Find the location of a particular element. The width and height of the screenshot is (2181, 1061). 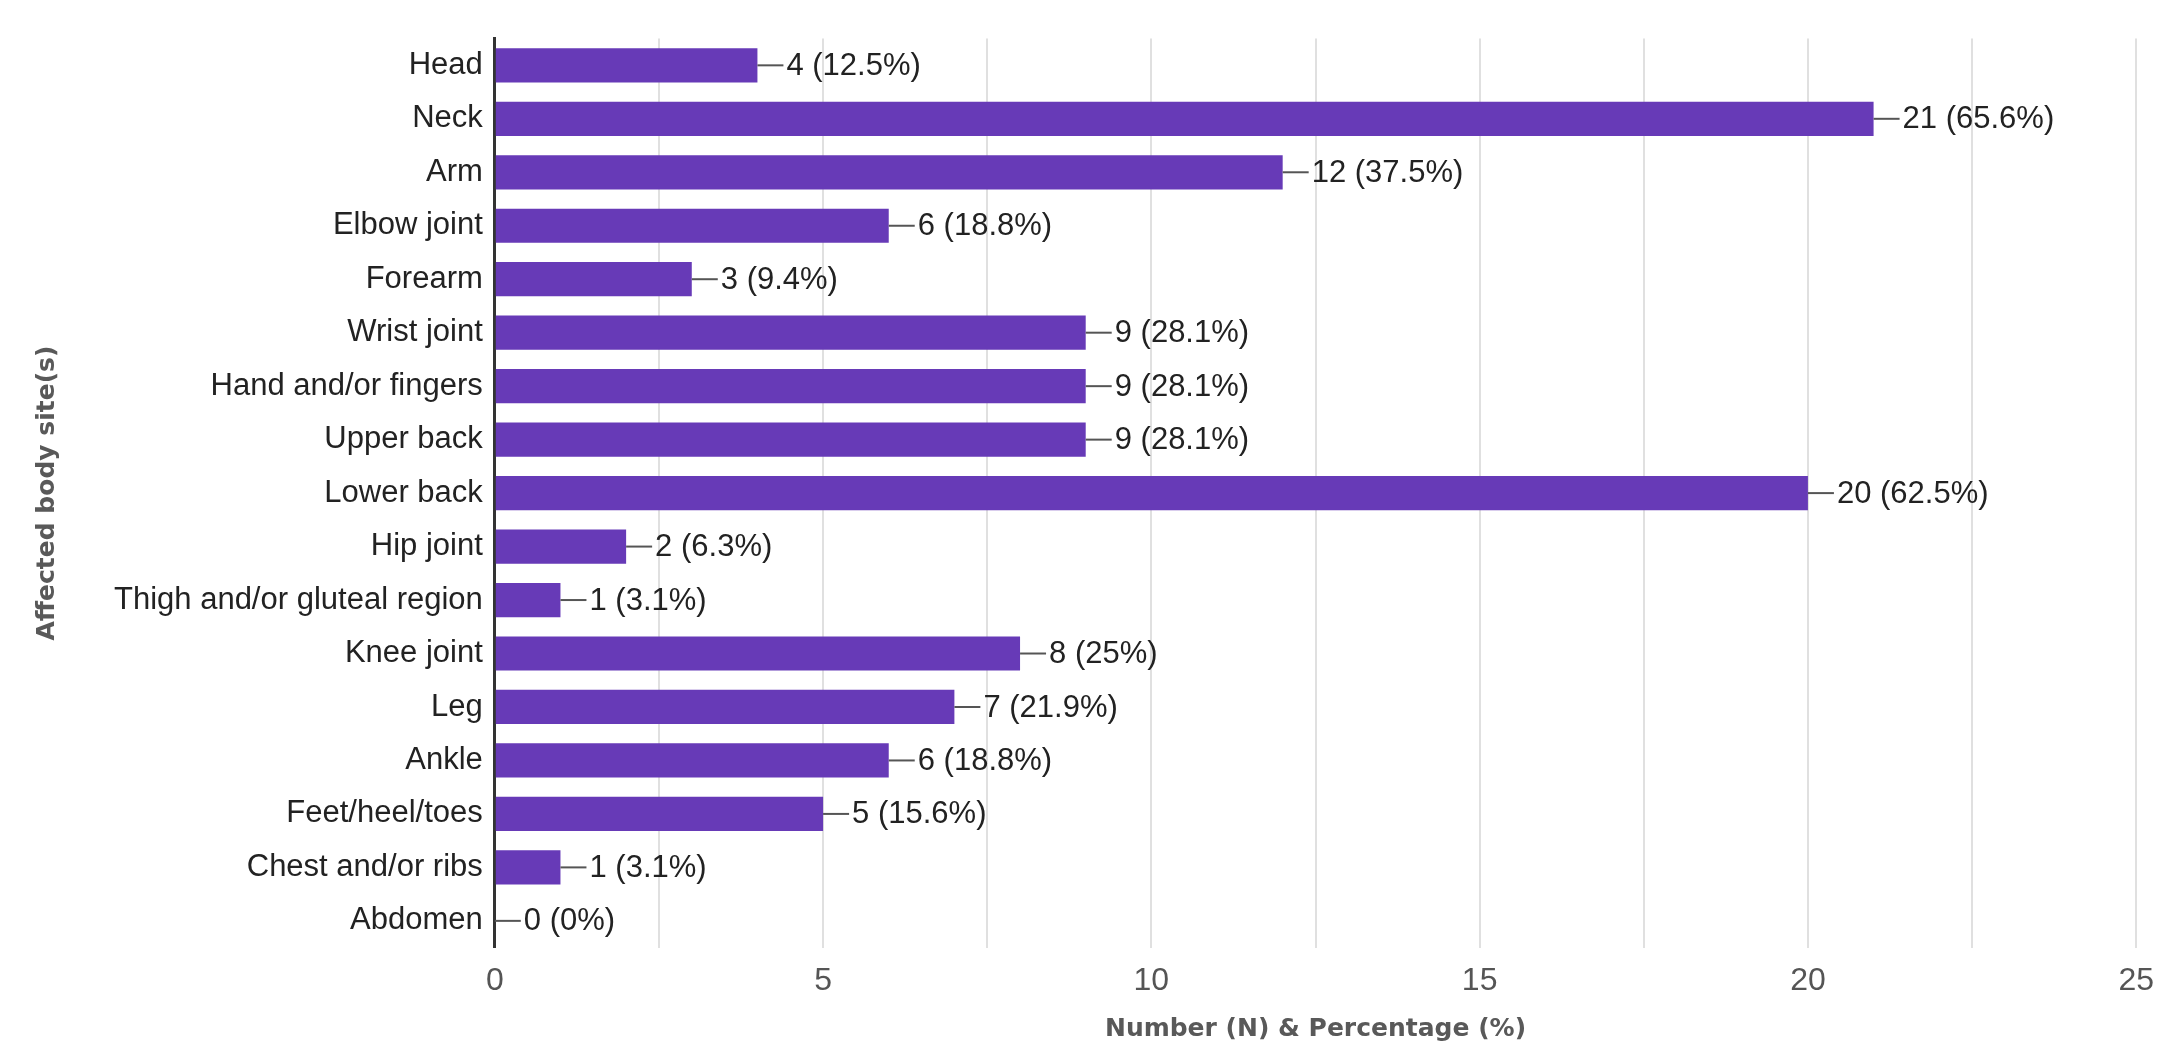

y-tick-label: Wrist joint is located at coordinates (415, 331).